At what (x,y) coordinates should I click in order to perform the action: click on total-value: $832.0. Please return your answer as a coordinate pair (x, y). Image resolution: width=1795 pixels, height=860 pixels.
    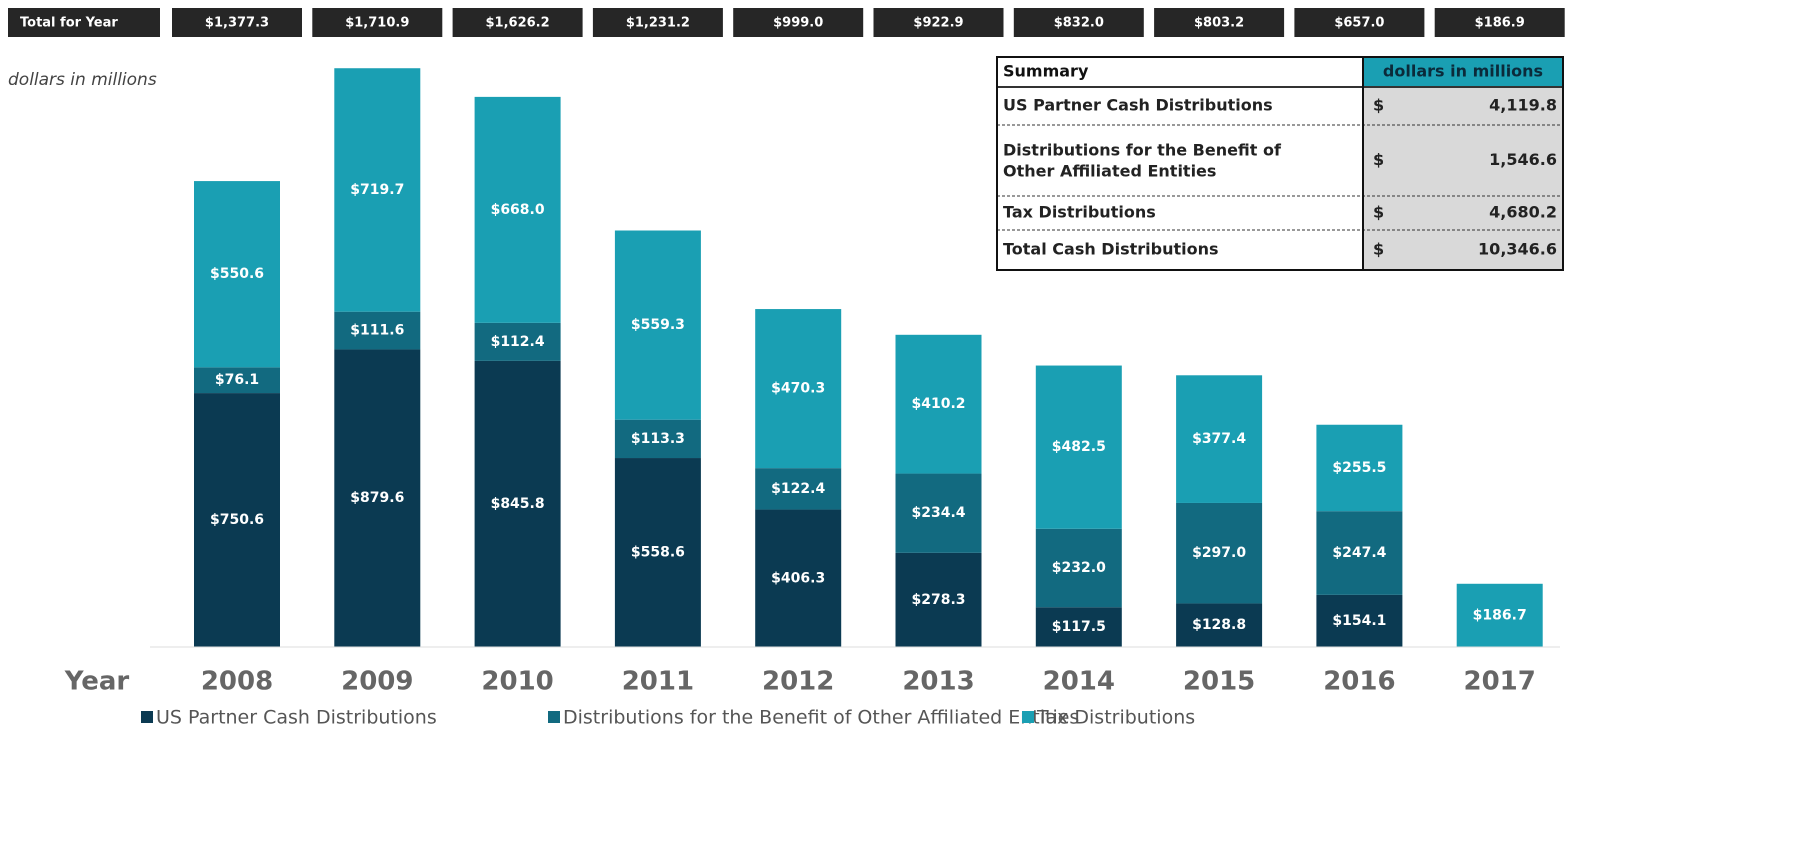
    Looking at the image, I should click on (1079, 23).